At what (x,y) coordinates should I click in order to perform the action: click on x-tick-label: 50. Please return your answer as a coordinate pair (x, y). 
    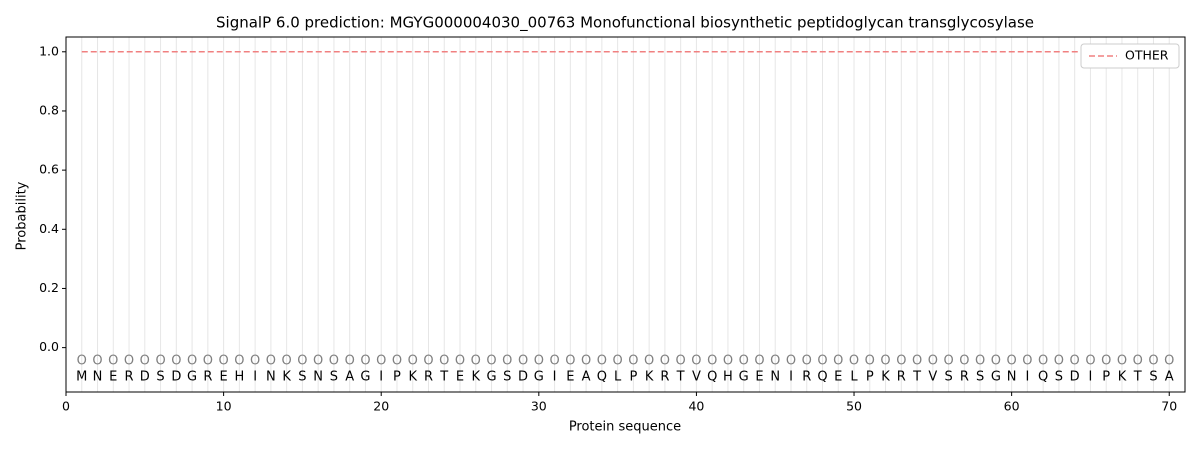
    Looking at the image, I should click on (854, 406).